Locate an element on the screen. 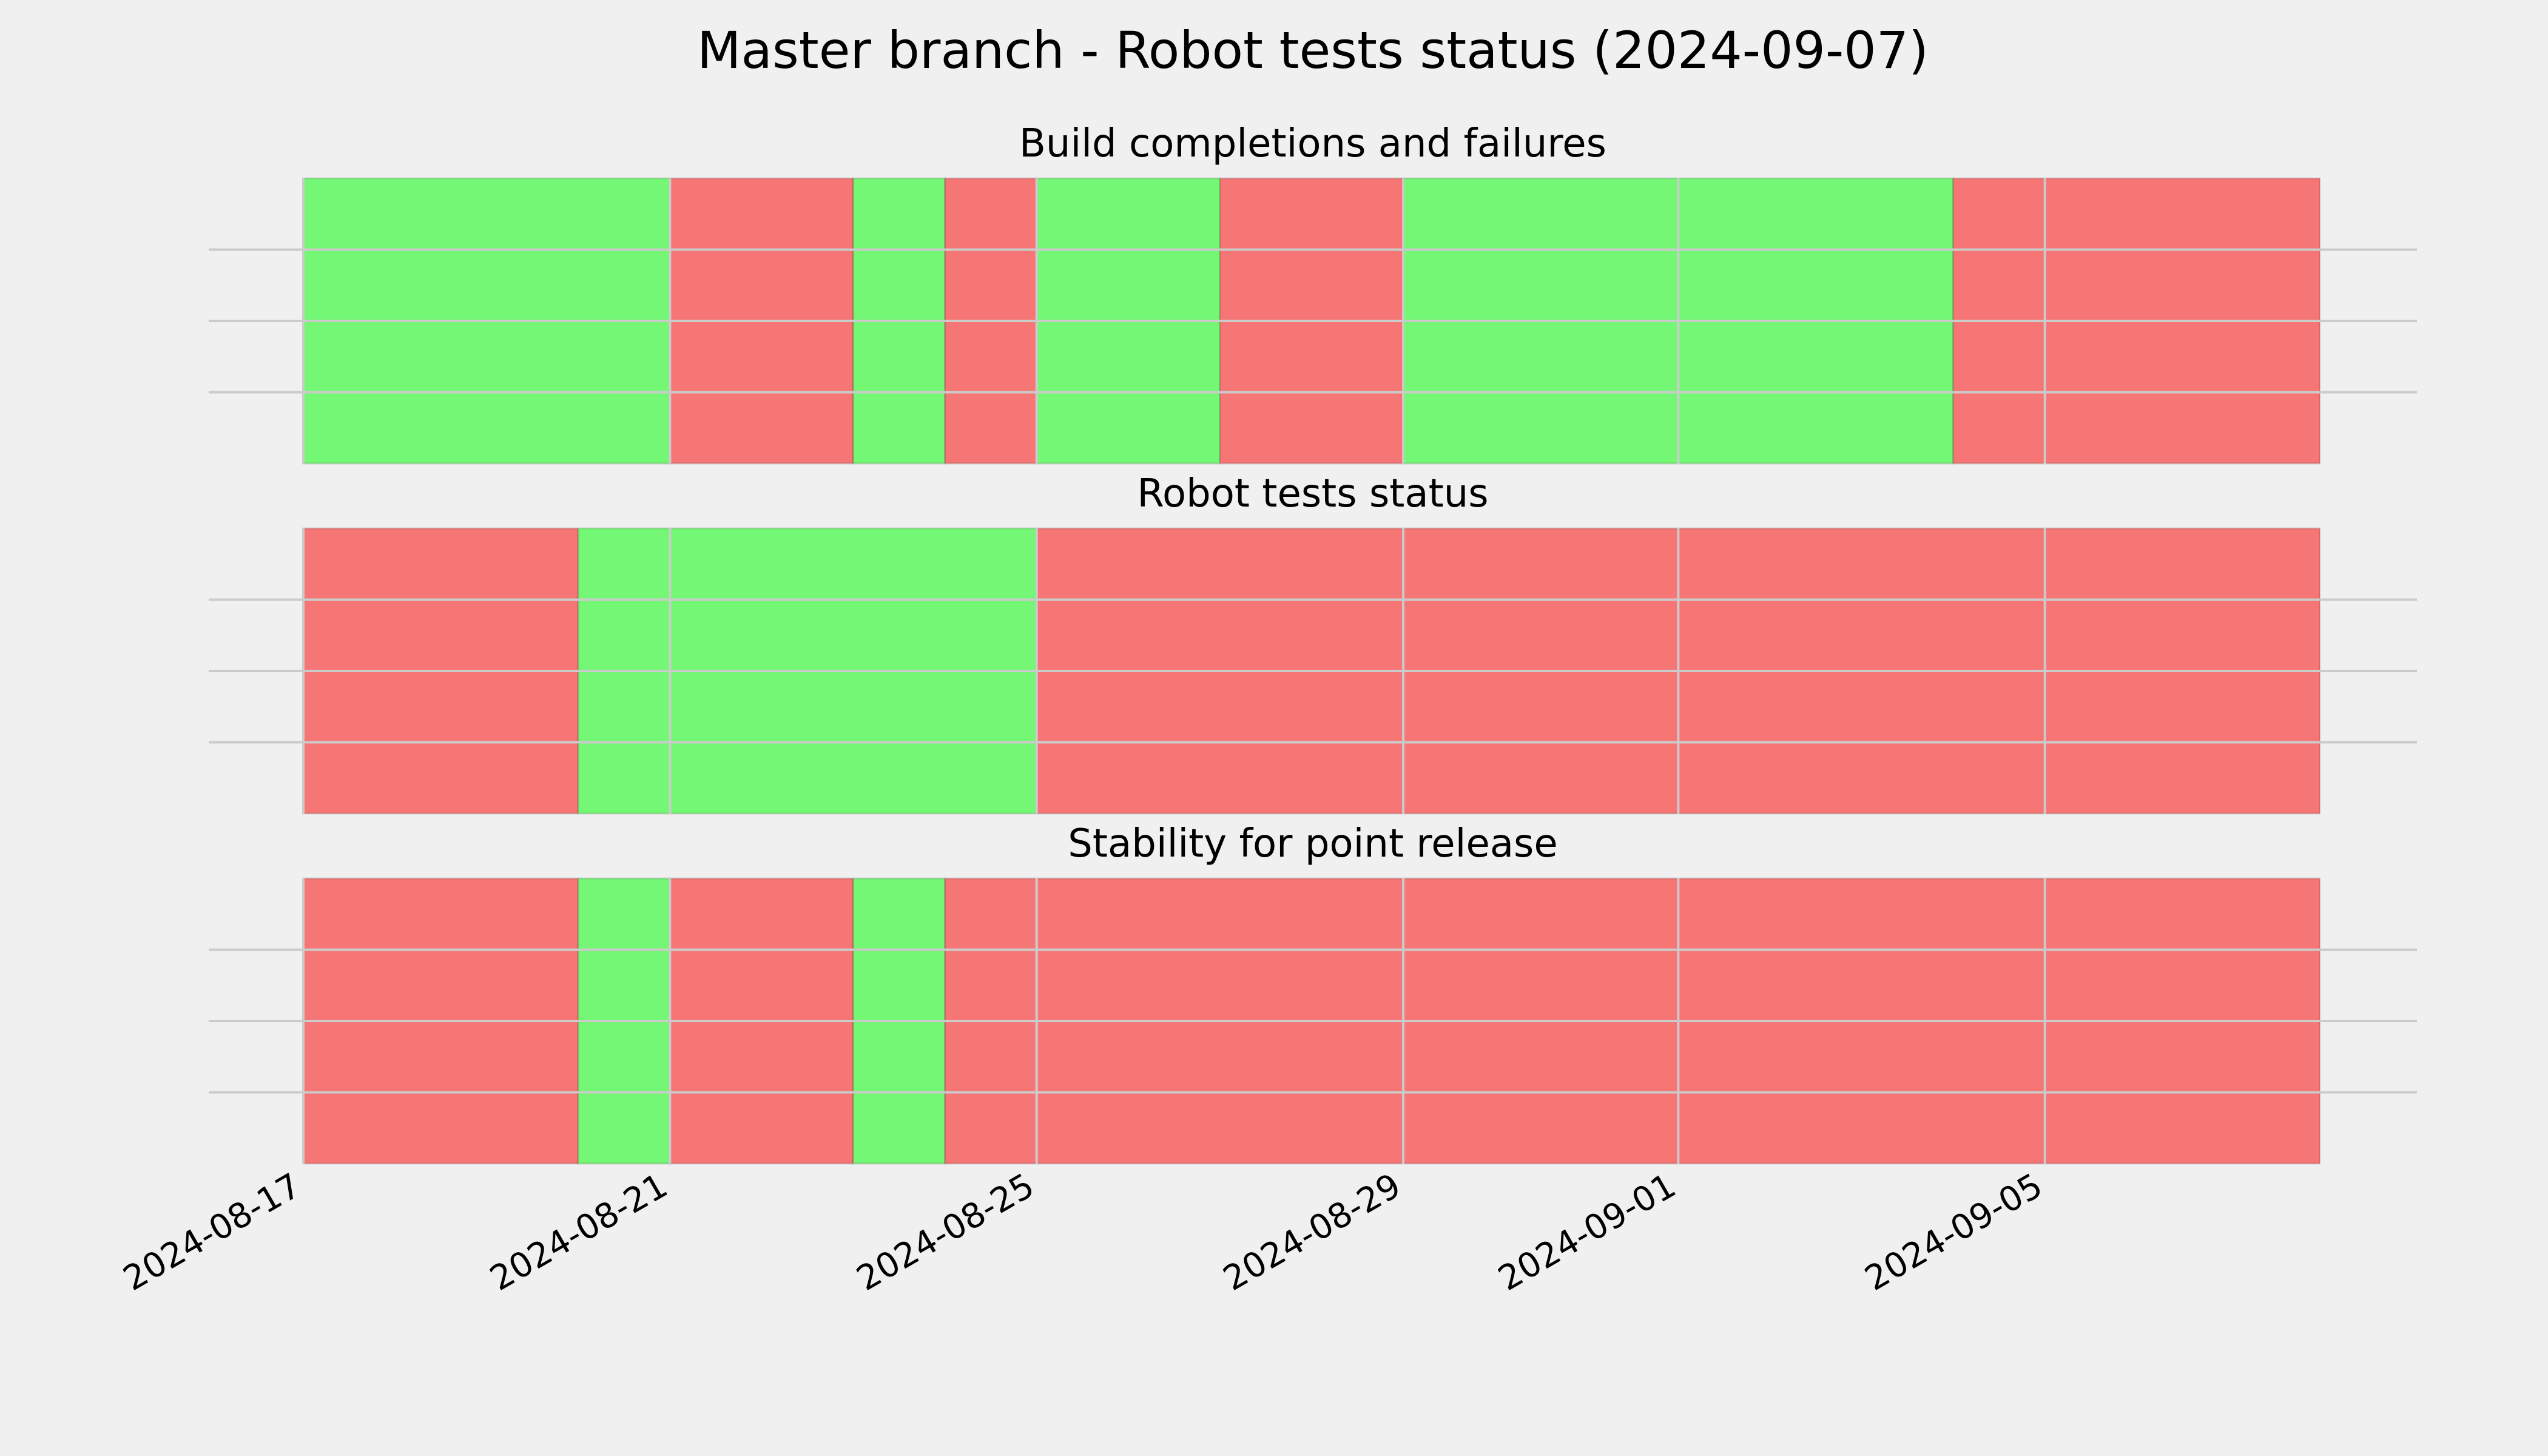 This screenshot has width=2548, height=1456. panel-title: Robot tests status is located at coordinates (1312, 493).